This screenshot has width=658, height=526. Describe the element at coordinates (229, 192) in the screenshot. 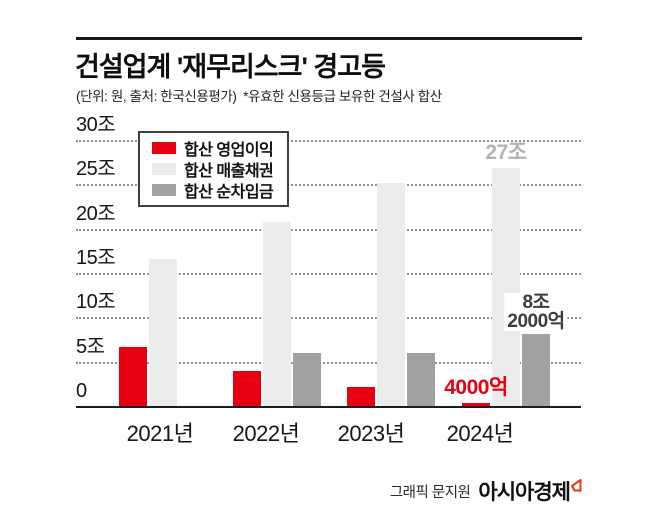

I see `legend-label: 합산 순차입금` at that location.